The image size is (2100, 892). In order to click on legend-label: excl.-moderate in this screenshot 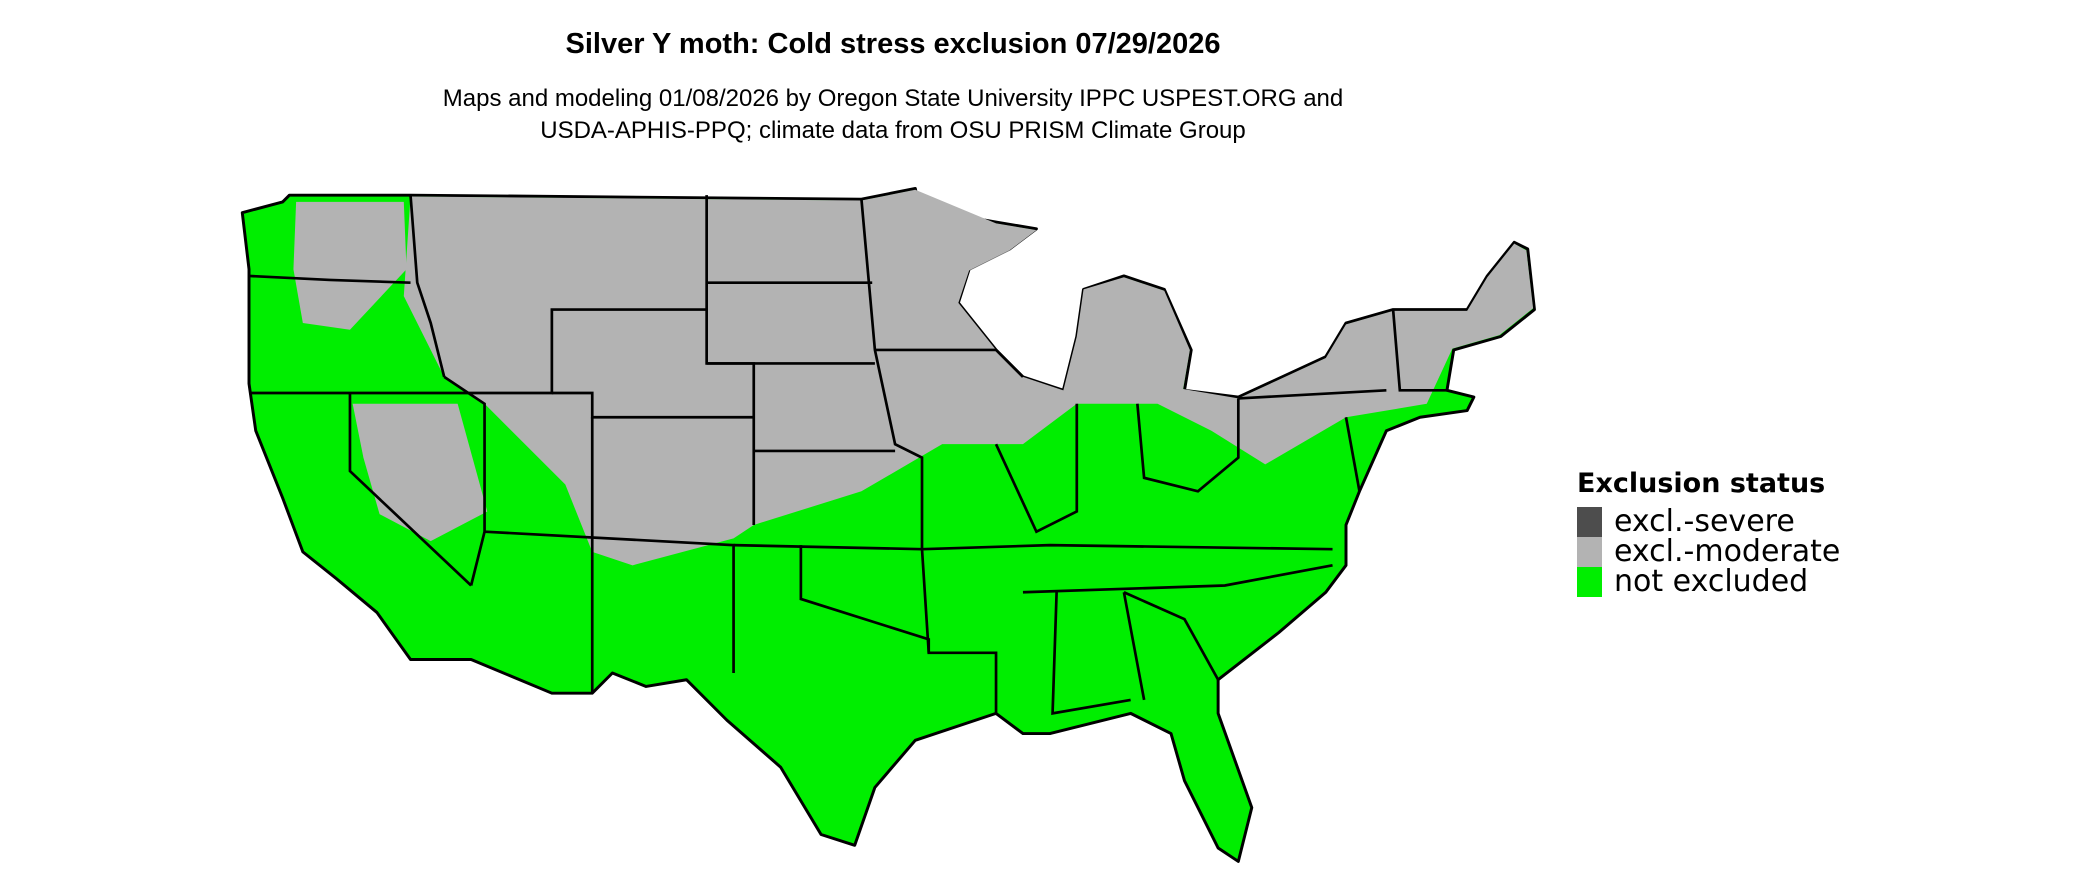, I will do `click(1727, 551)`.